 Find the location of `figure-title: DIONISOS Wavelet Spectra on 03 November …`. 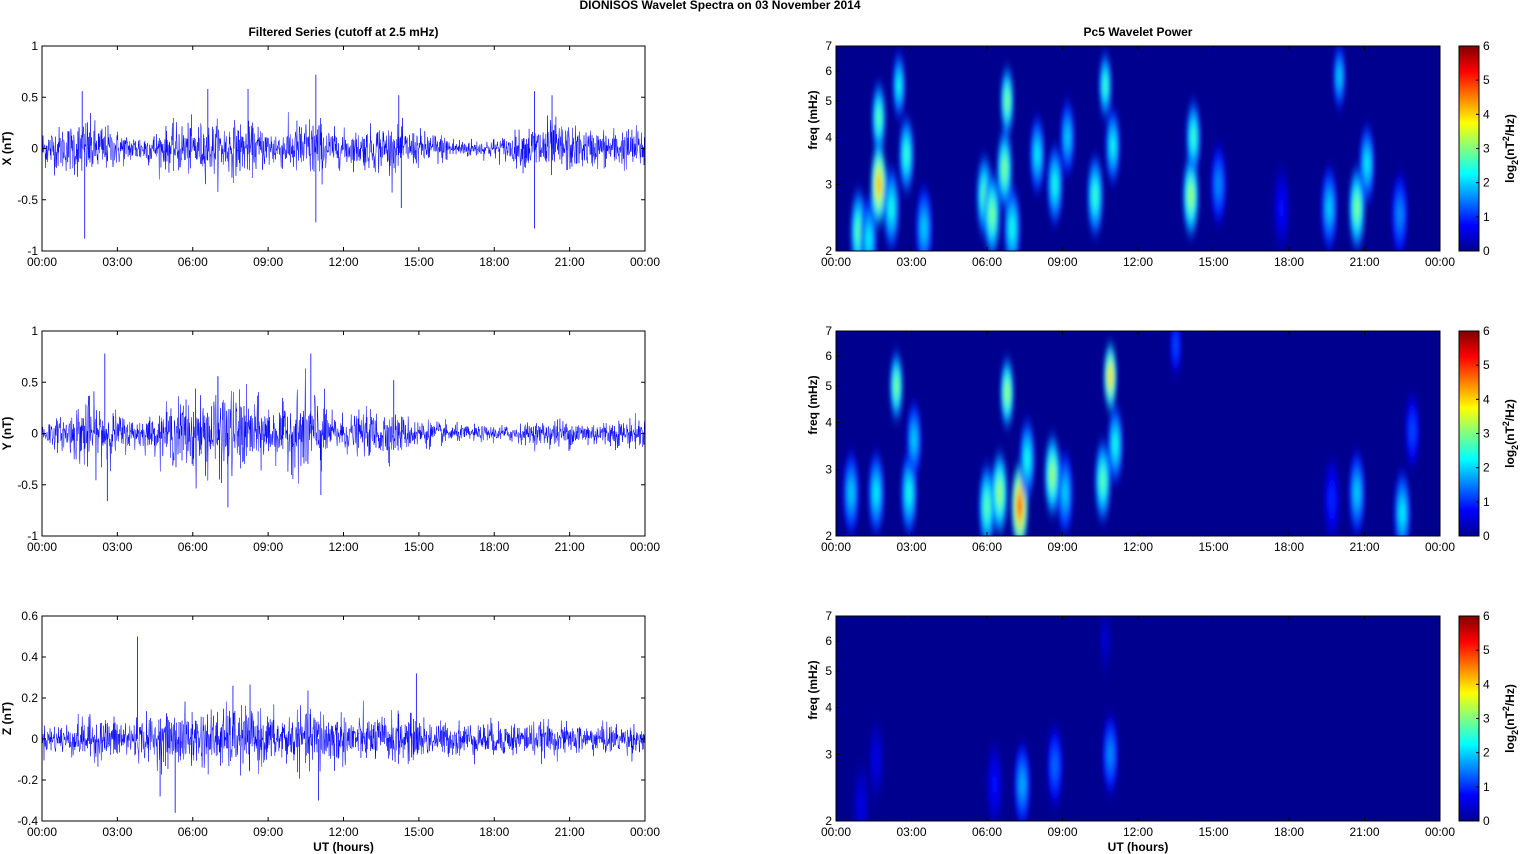

figure-title: DIONISOS Wavelet Spectra on 03 November … is located at coordinates (720, 6).